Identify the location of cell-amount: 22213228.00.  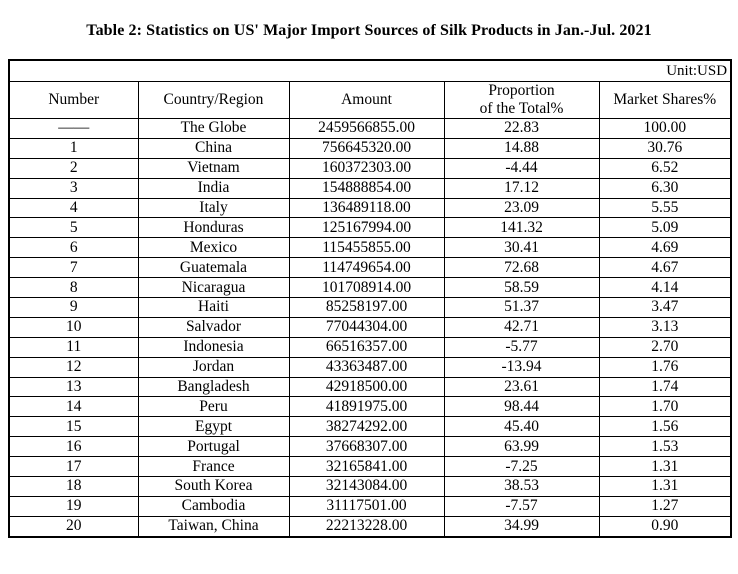
(366, 526).